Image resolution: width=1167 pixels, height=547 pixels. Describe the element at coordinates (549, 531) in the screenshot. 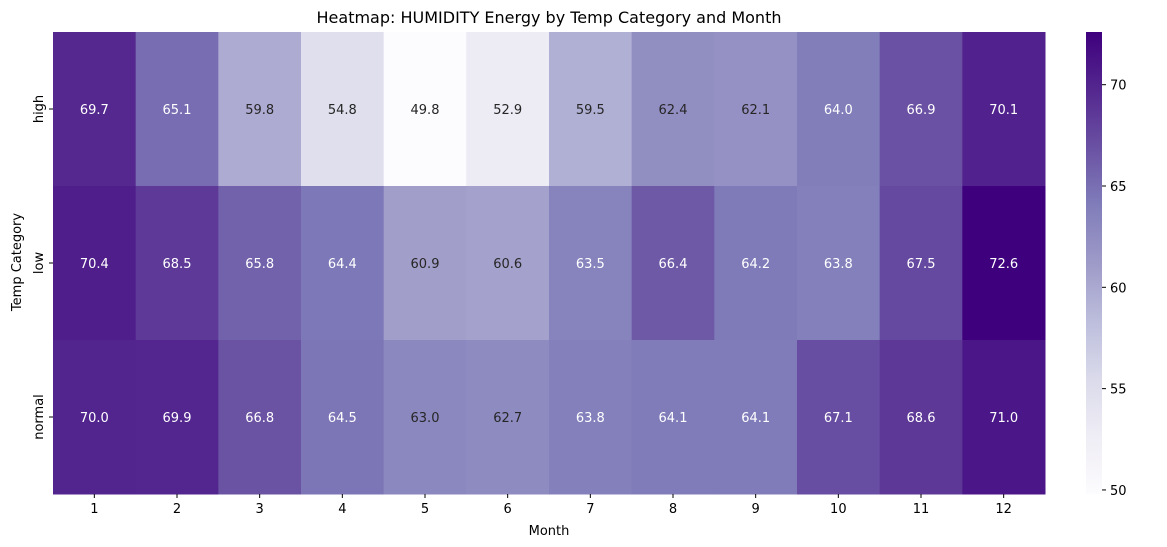

I see `x-axis-label: Month` at that location.